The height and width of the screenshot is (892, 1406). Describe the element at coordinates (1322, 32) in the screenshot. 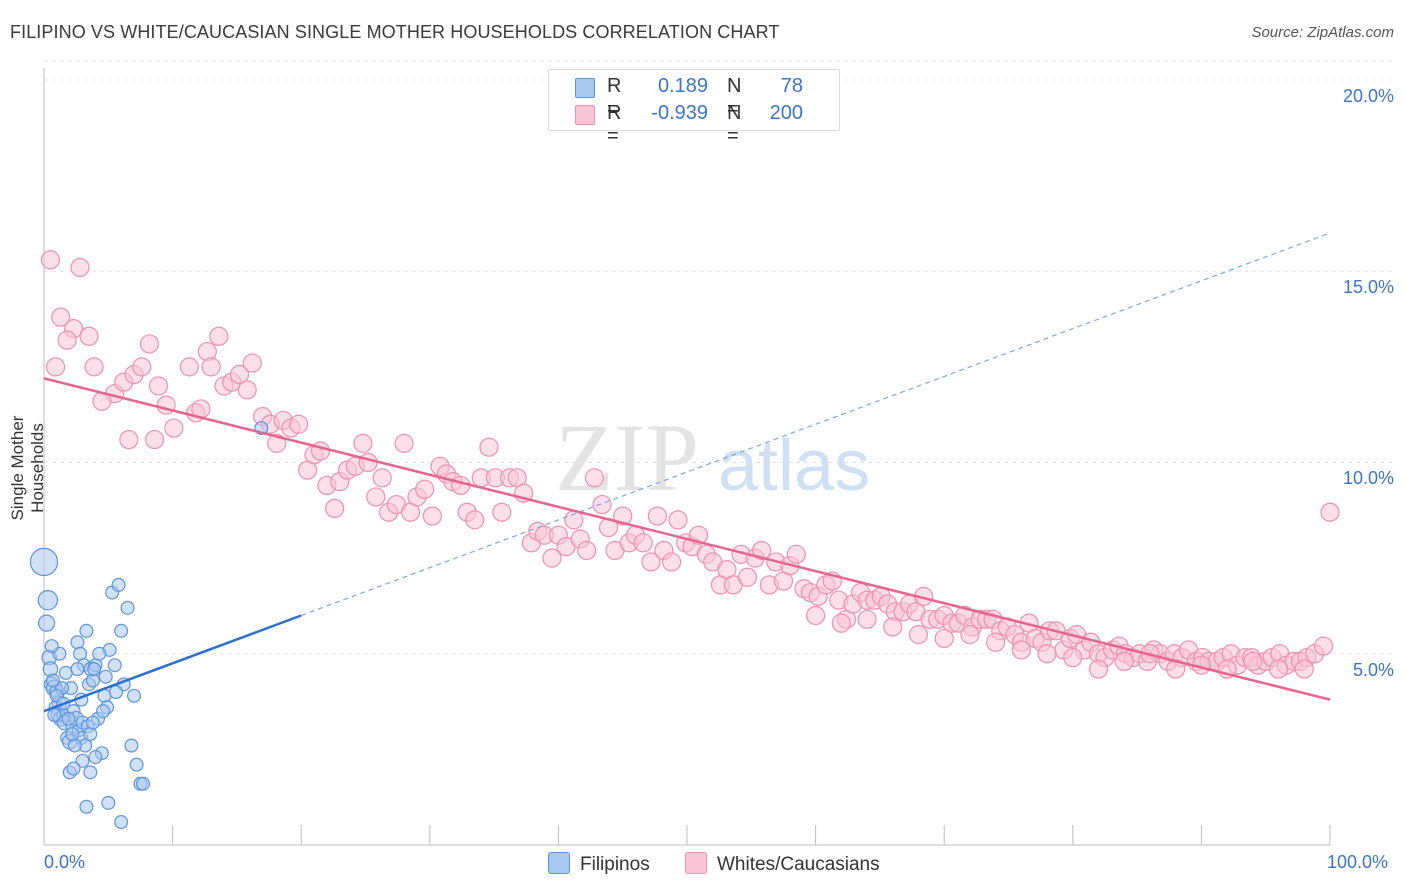

I see `chart-source: Source: ZipAtlas.com` at that location.